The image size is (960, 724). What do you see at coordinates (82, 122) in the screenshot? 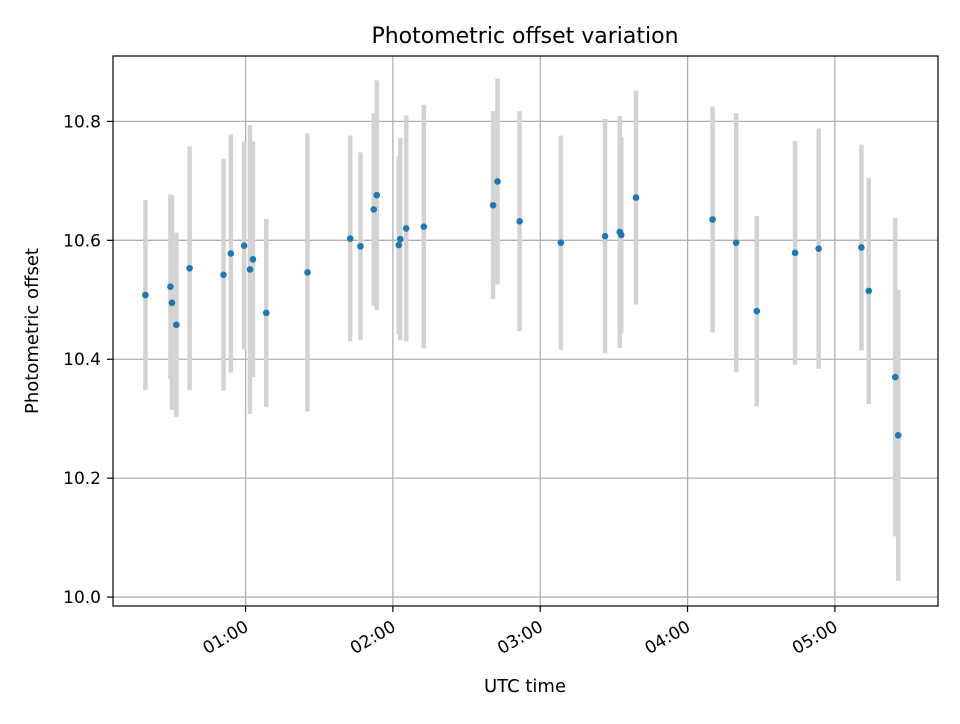
I see `y-tick-label: 10.8` at bounding box center [82, 122].